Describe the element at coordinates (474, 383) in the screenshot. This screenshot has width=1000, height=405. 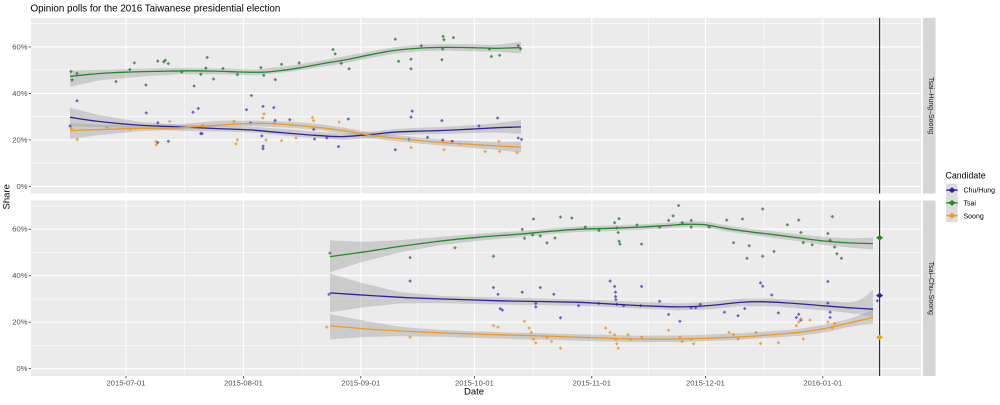
I see `svg-text: 2015-10-01` at that location.